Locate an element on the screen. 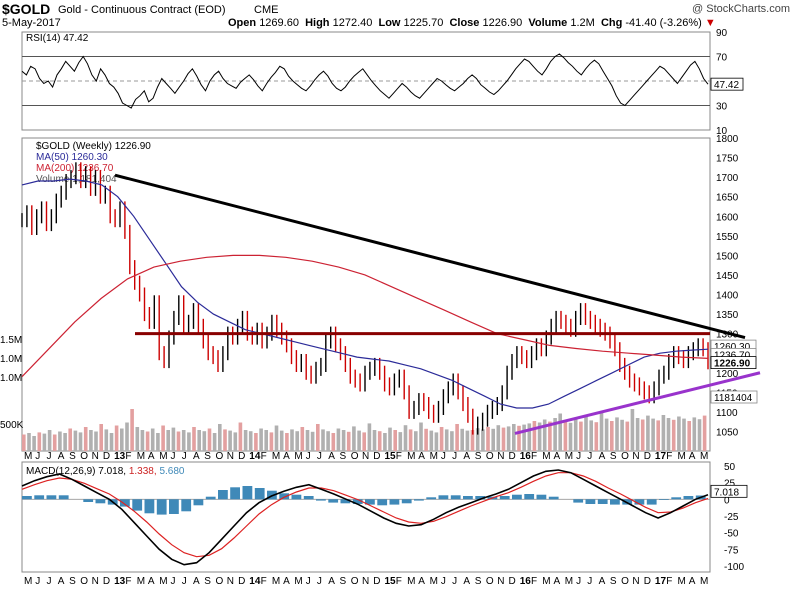  macd-tick-label: -100 is located at coordinates (734, 567).